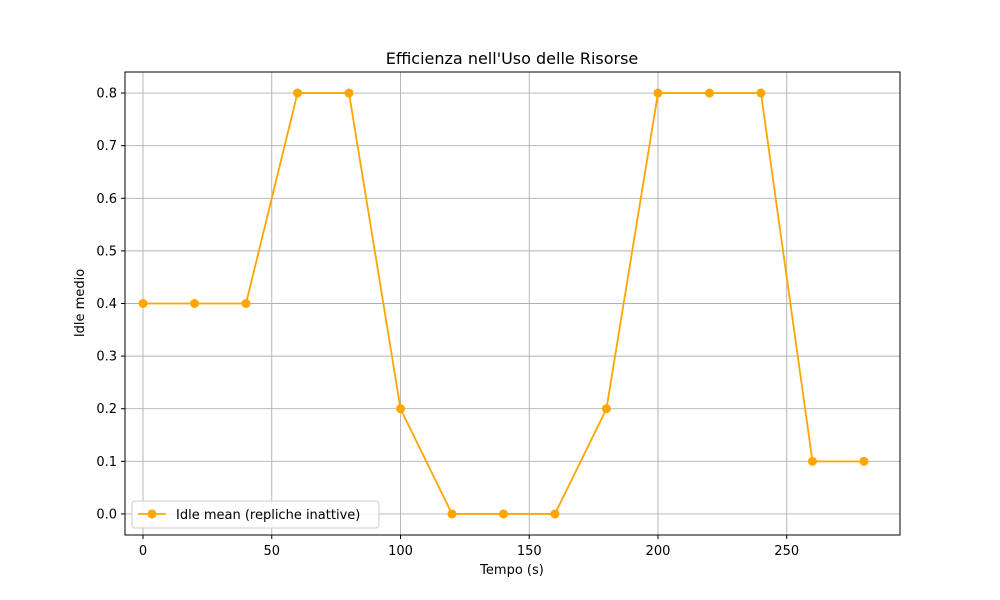 The width and height of the screenshot is (1000, 600). What do you see at coordinates (469, 547) in the screenshot?
I see `x-axis: 0 50 100 150 200 250` at bounding box center [469, 547].